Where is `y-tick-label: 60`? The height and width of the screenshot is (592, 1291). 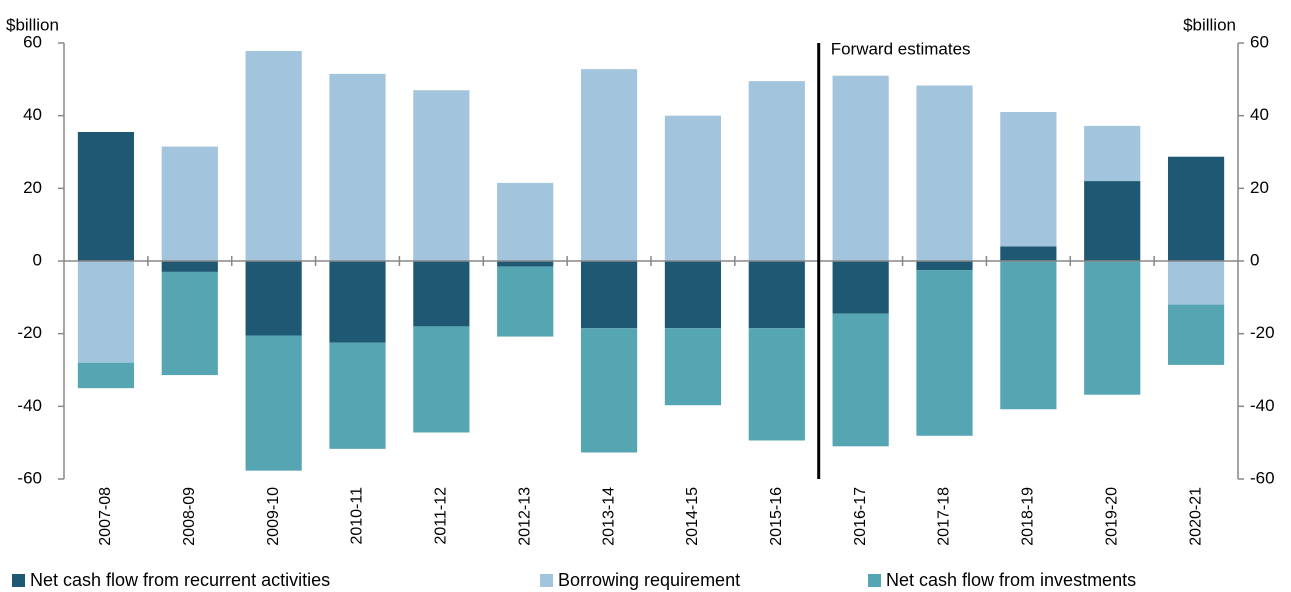 y-tick-label: 60 is located at coordinates (32, 41).